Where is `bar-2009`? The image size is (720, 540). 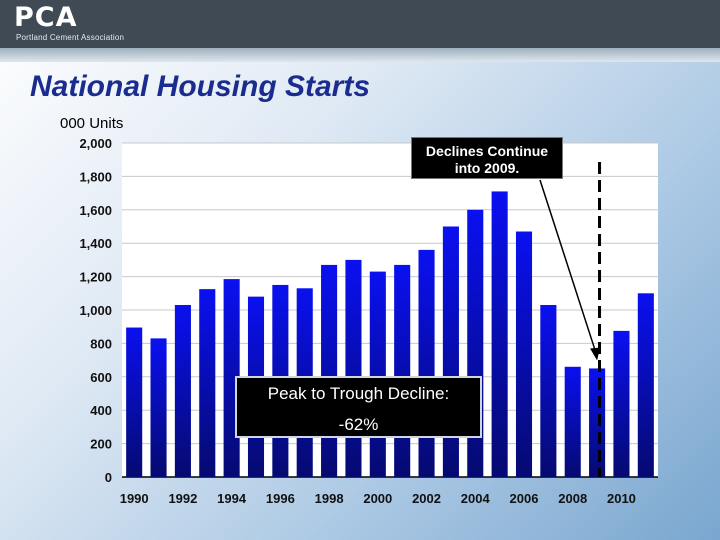
bar-2009 is located at coordinates (597, 422).